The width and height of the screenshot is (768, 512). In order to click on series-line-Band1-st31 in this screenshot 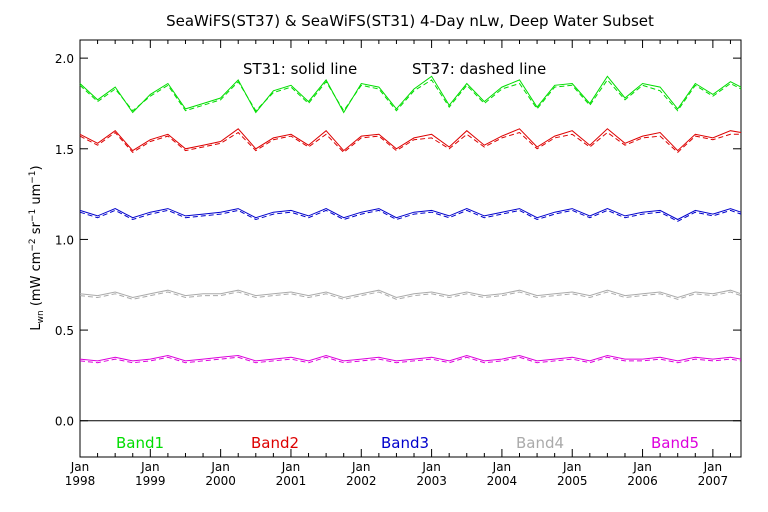, I will do `click(410, 94)`.